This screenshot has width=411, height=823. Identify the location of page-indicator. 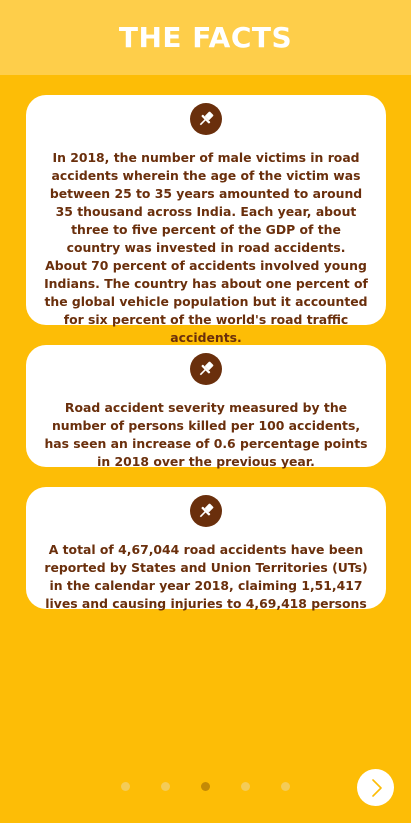
(205, 787).